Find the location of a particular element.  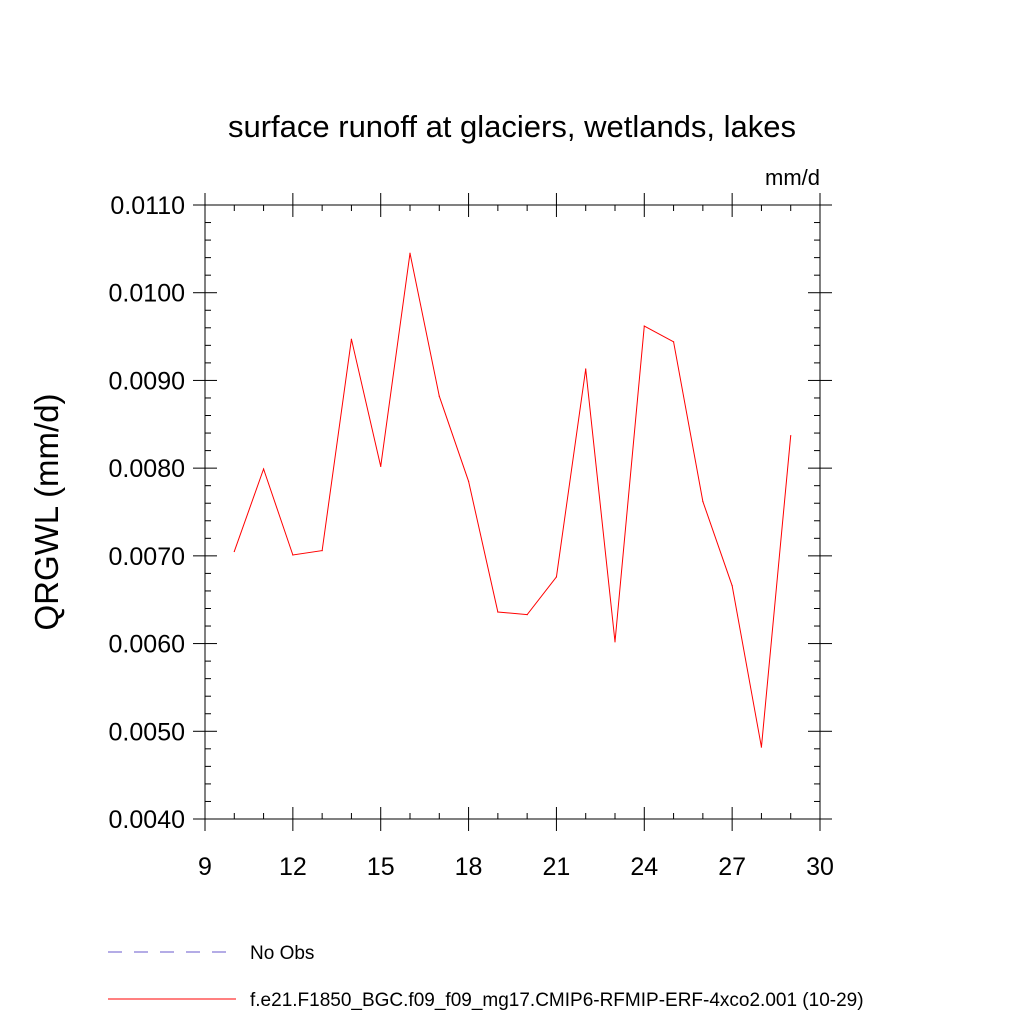

x-tick-label: 27 is located at coordinates (732, 867).